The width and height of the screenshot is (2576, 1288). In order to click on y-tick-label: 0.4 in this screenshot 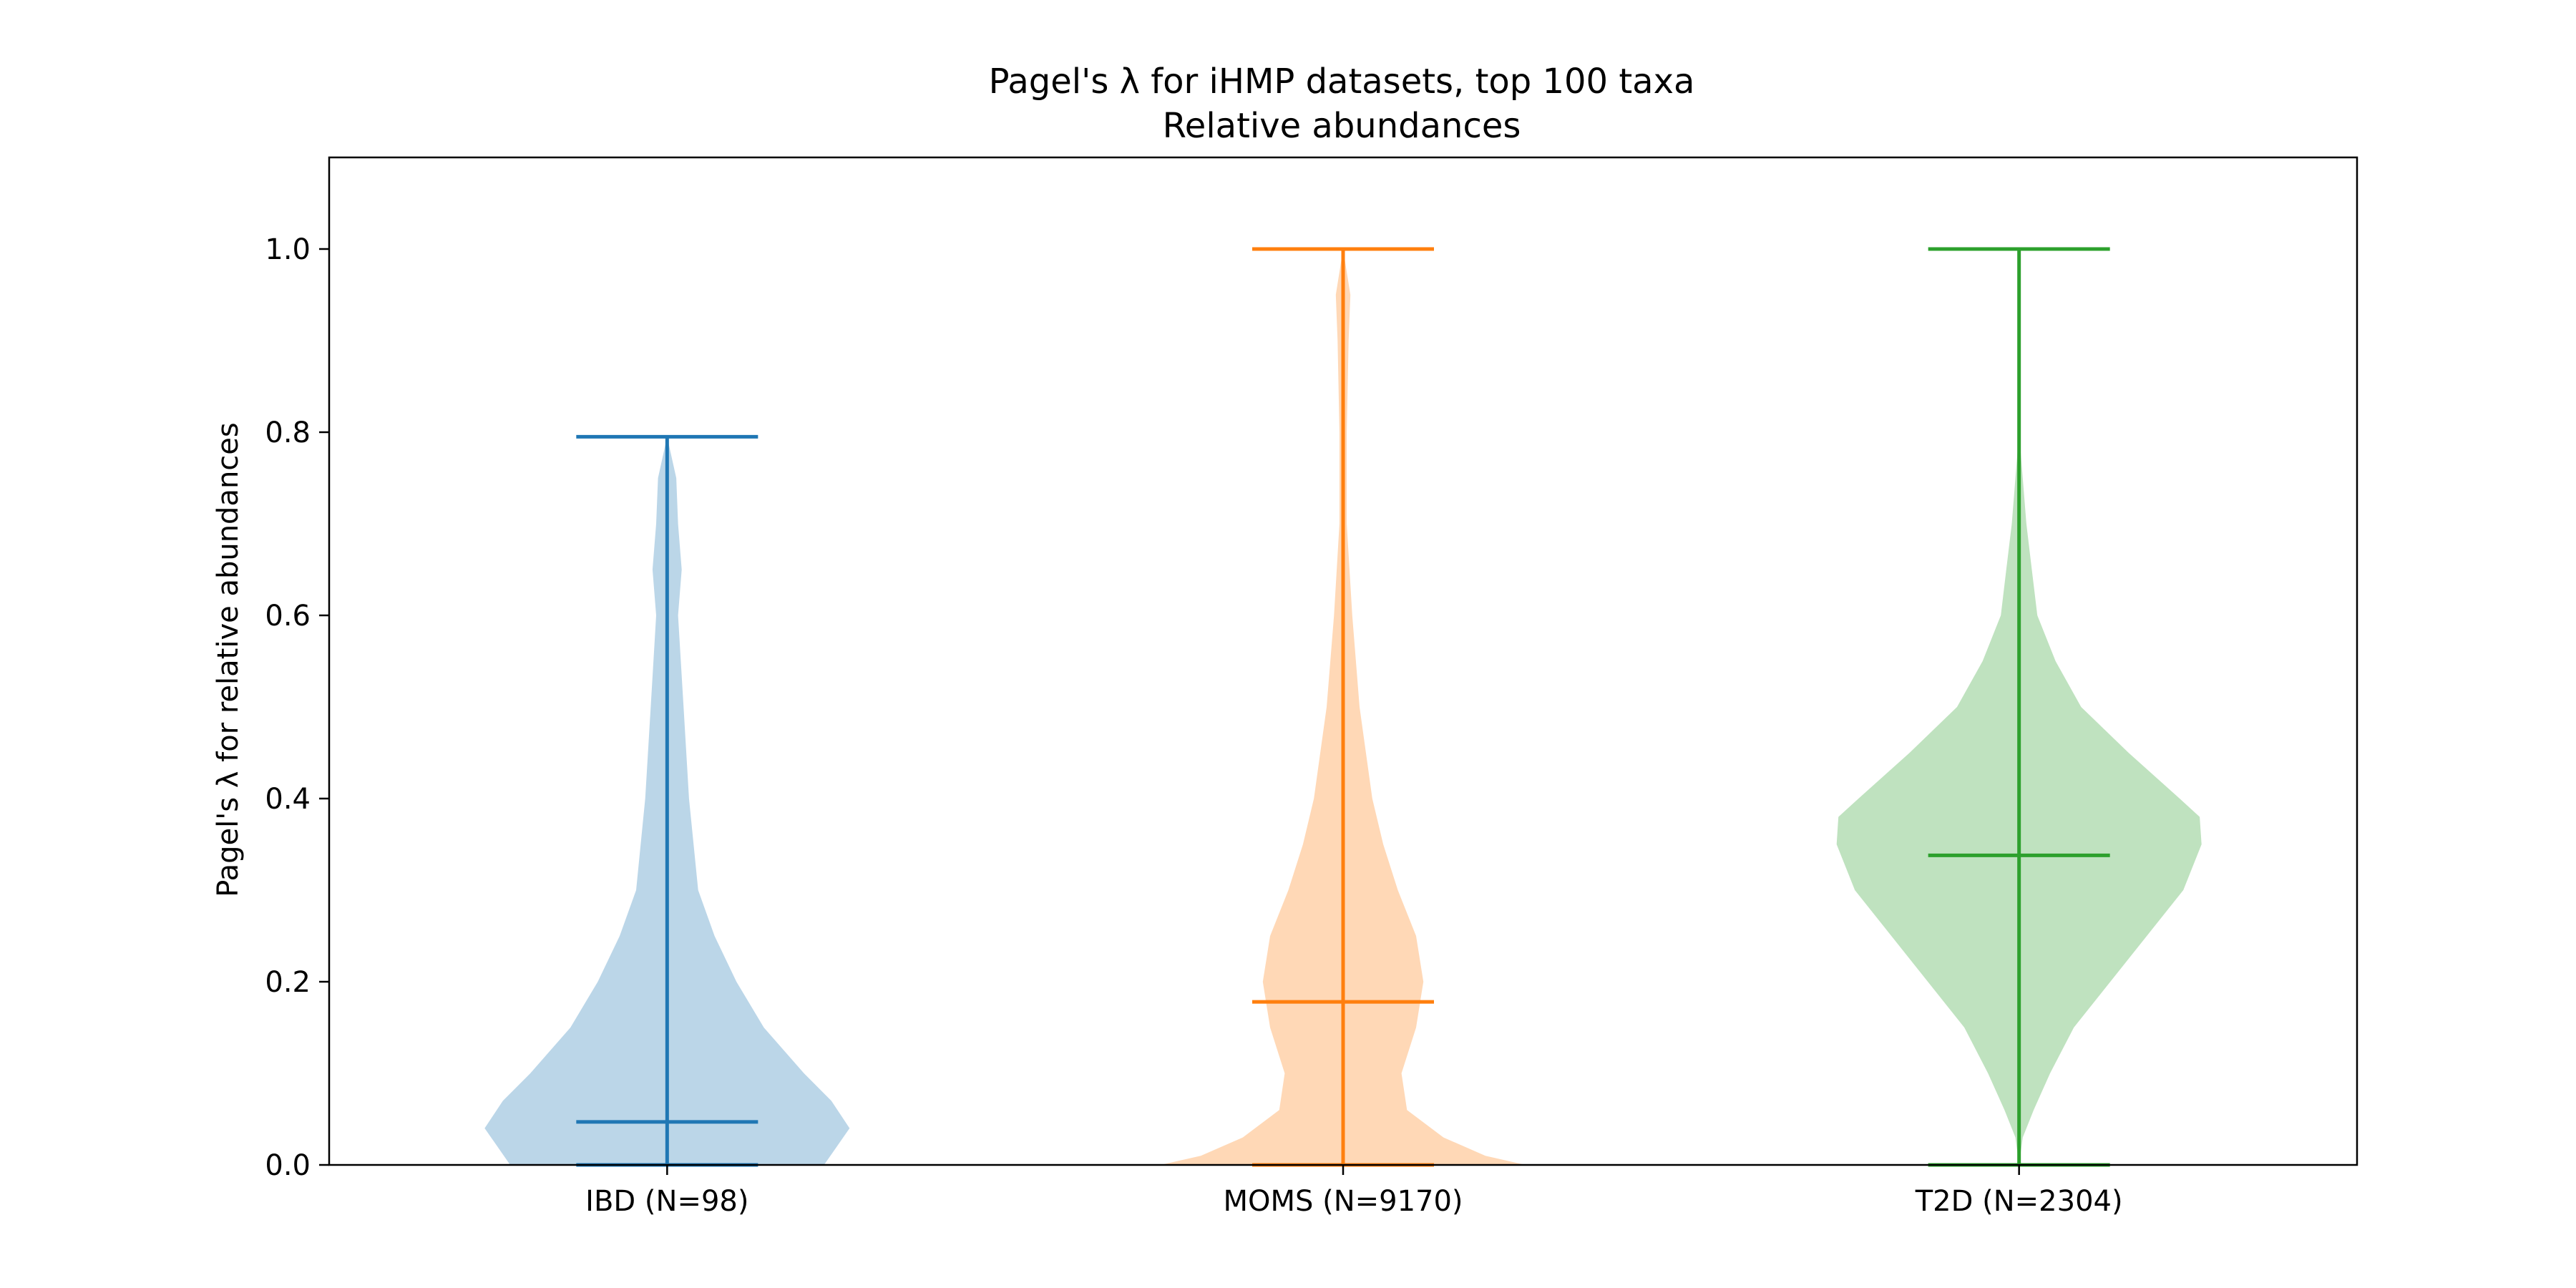, I will do `click(288, 799)`.